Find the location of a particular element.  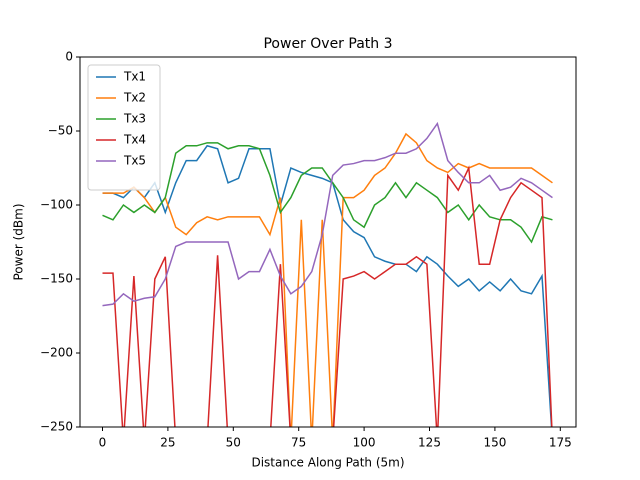

y-axis-label: Power (dBm) is located at coordinates (19, 242).